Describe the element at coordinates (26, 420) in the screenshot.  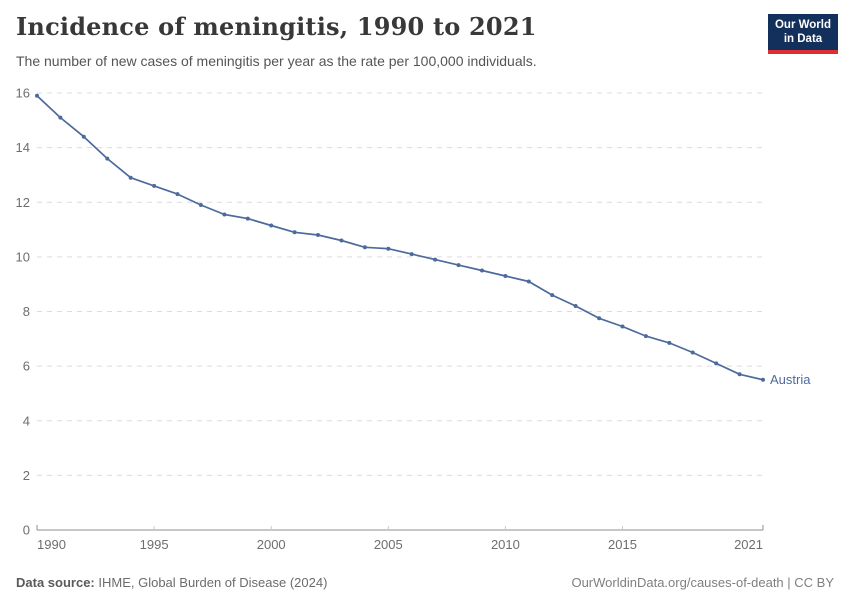
I see `y-axis-tick-label: 4` at that location.